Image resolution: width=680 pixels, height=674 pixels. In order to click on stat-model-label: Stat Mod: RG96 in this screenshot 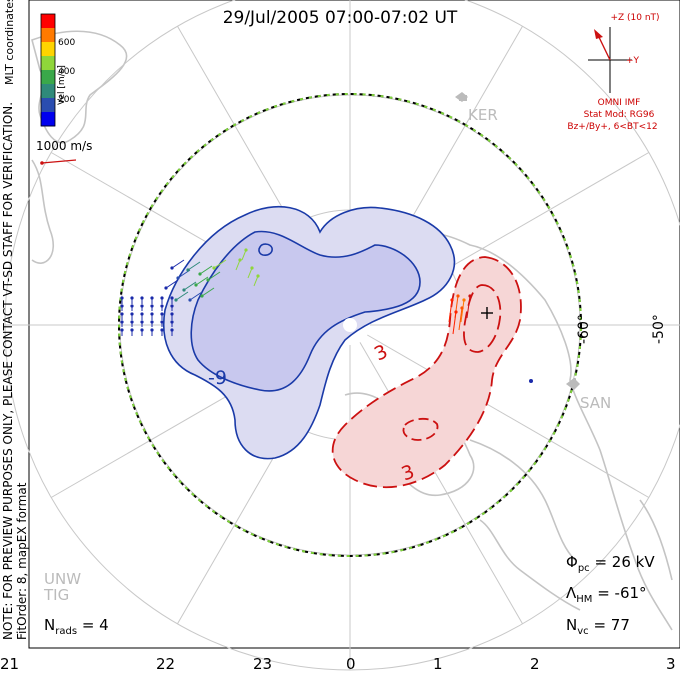, I will do `click(619, 115)`.